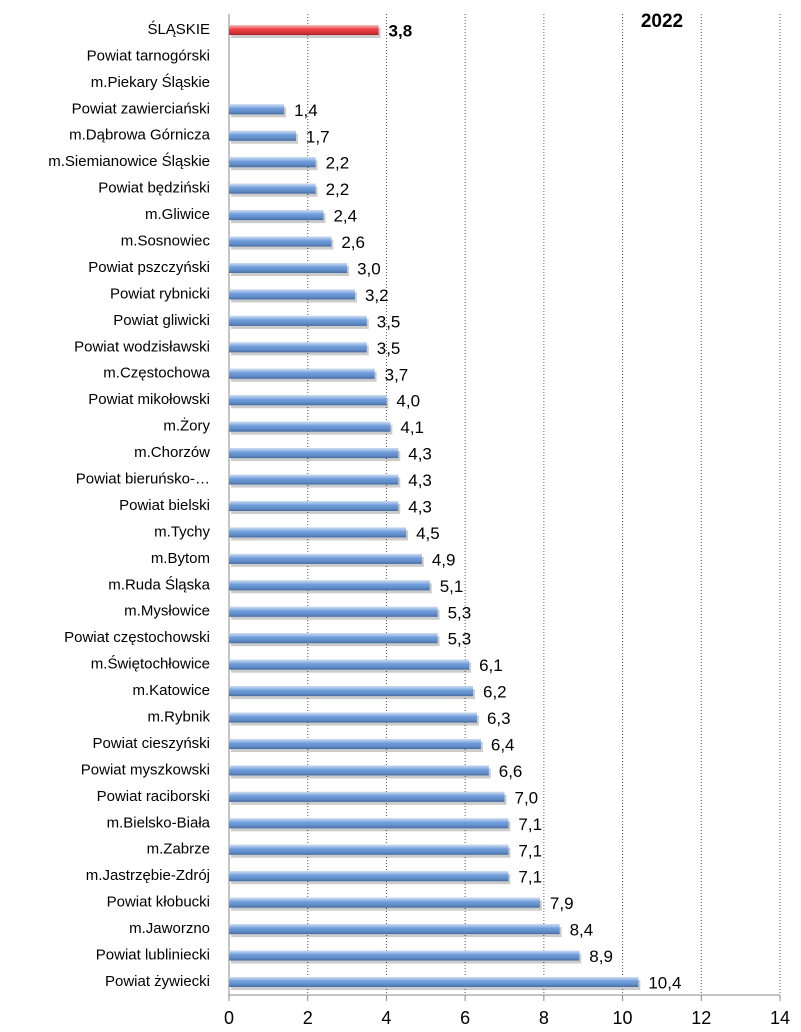 This screenshot has height=1032, width=801. I want to click on value-label: 6,6, so click(511, 771).